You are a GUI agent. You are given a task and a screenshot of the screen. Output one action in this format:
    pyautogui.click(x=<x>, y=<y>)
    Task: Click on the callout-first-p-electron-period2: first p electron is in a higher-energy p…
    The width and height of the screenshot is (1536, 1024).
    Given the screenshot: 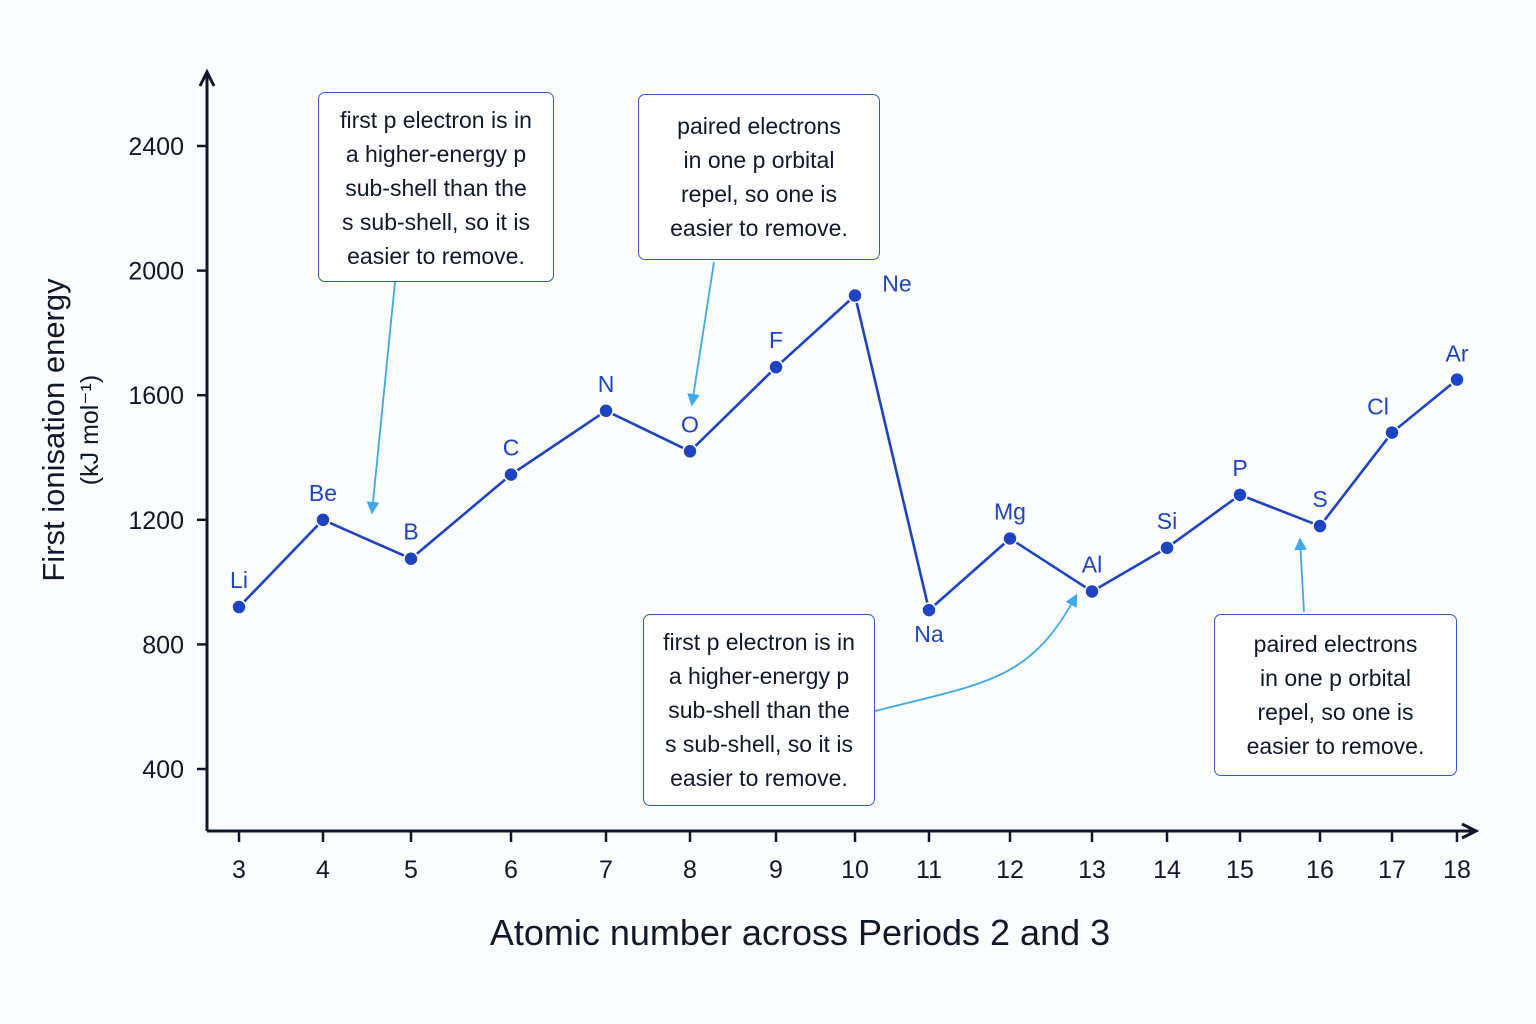 What is the action you would take?
    pyautogui.click(x=436, y=187)
    